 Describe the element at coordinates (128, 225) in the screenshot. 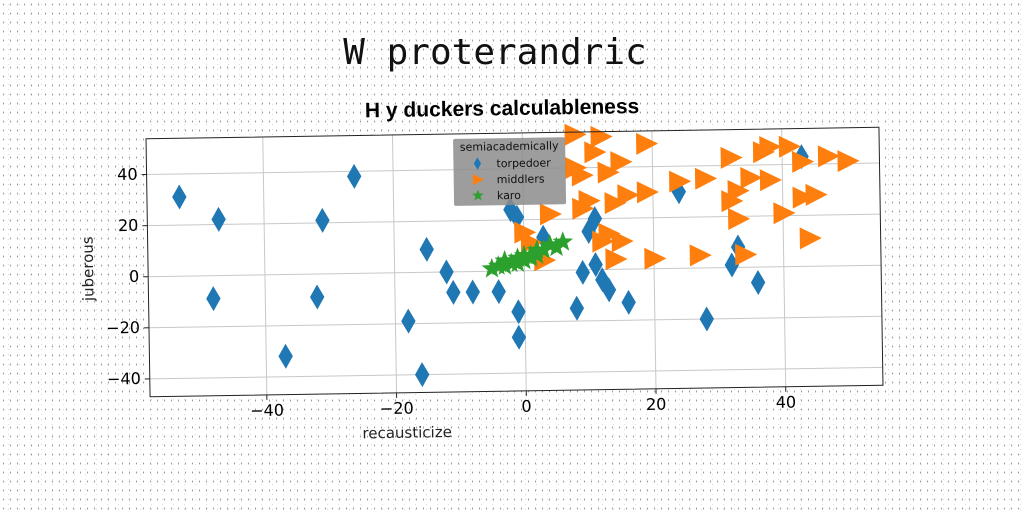

I see `y-tick-label: 20` at that location.